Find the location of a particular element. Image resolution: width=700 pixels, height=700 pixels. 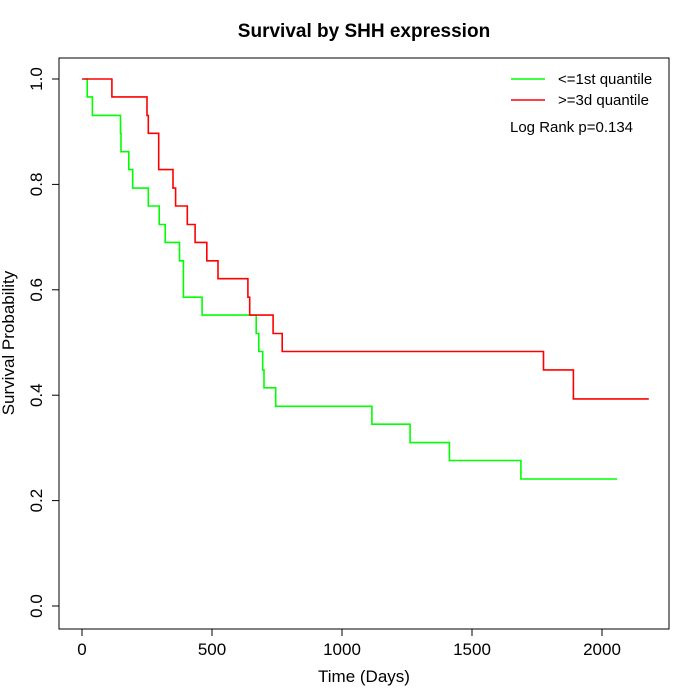

log-rank-annotation: Log Rank p=0.134 is located at coordinates (571, 127).